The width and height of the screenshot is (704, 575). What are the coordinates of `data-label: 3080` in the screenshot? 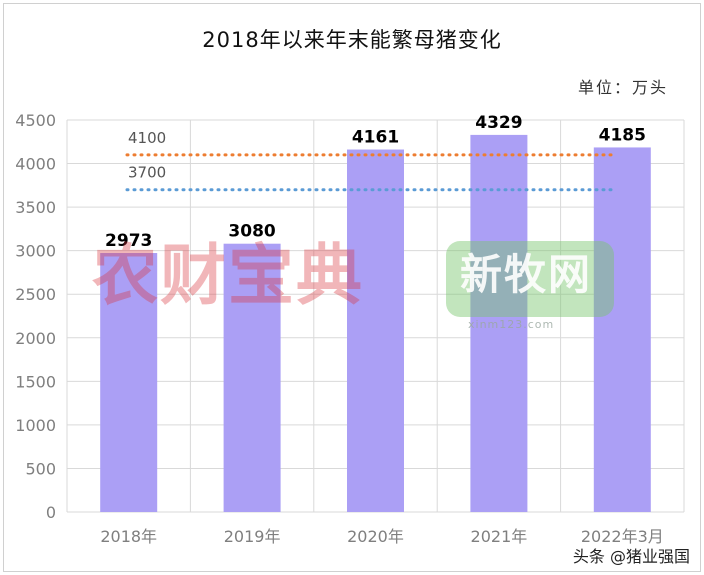 It's located at (251, 232).